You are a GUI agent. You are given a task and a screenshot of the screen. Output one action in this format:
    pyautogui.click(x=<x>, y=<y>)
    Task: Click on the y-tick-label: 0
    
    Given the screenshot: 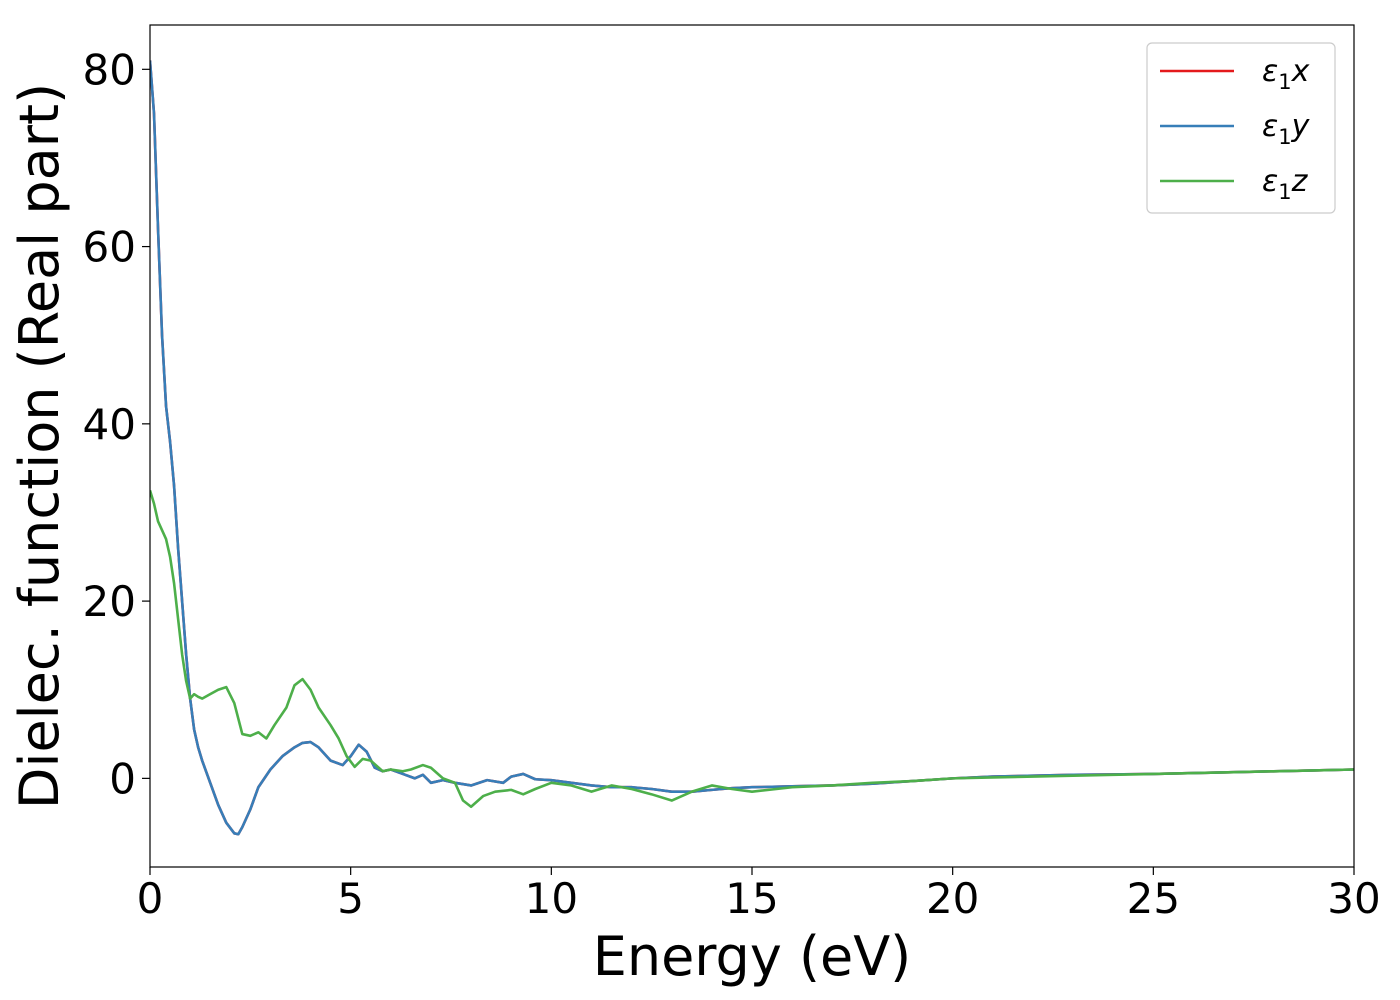 What is the action you would take?
    pyautogui.click(x=122, y=778)
    